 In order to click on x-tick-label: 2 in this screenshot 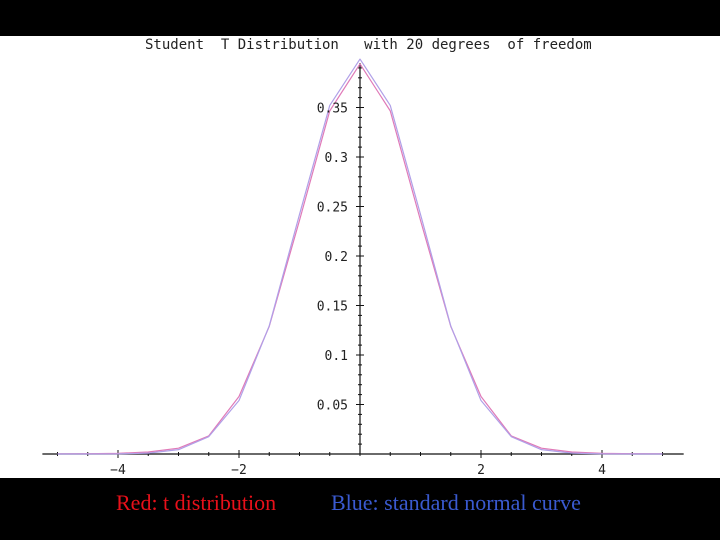, I will do `click(481, 470)`.